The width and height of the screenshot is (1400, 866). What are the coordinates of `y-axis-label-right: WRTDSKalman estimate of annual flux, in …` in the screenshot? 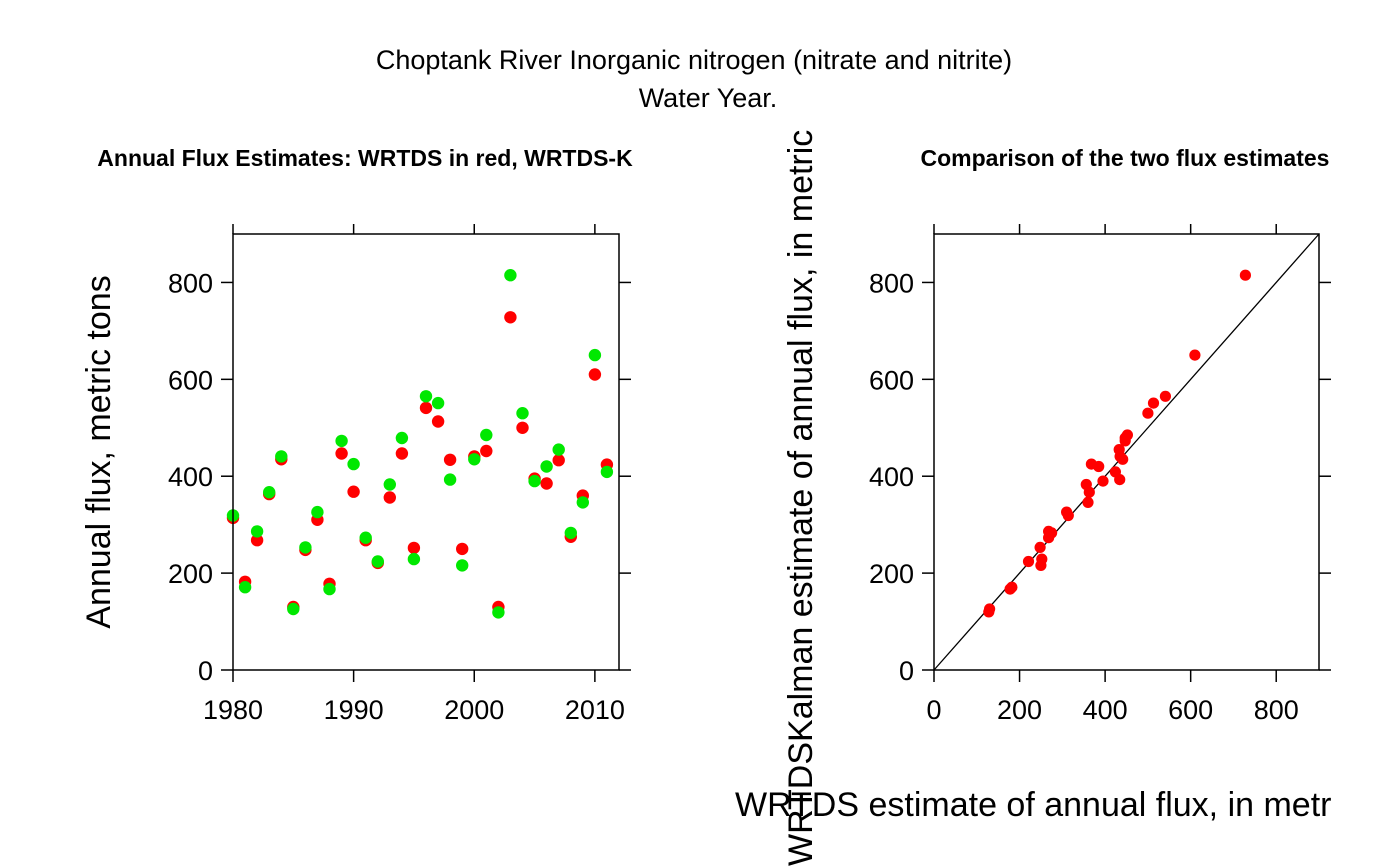 It's located at (801, 498).